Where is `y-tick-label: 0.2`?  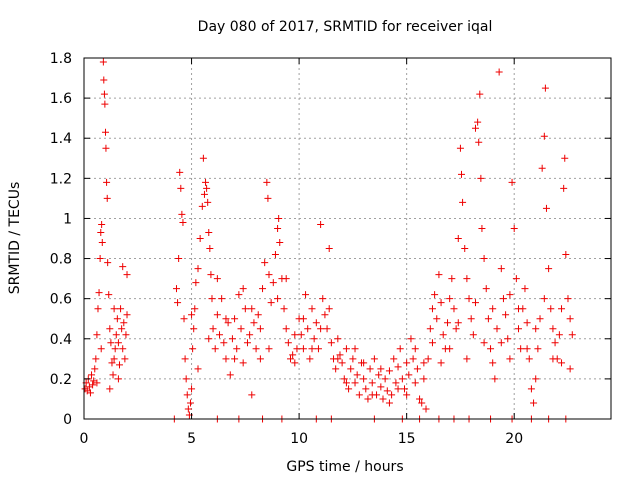 y-tick-label: 0.2 is located at coordinates (61, 380).